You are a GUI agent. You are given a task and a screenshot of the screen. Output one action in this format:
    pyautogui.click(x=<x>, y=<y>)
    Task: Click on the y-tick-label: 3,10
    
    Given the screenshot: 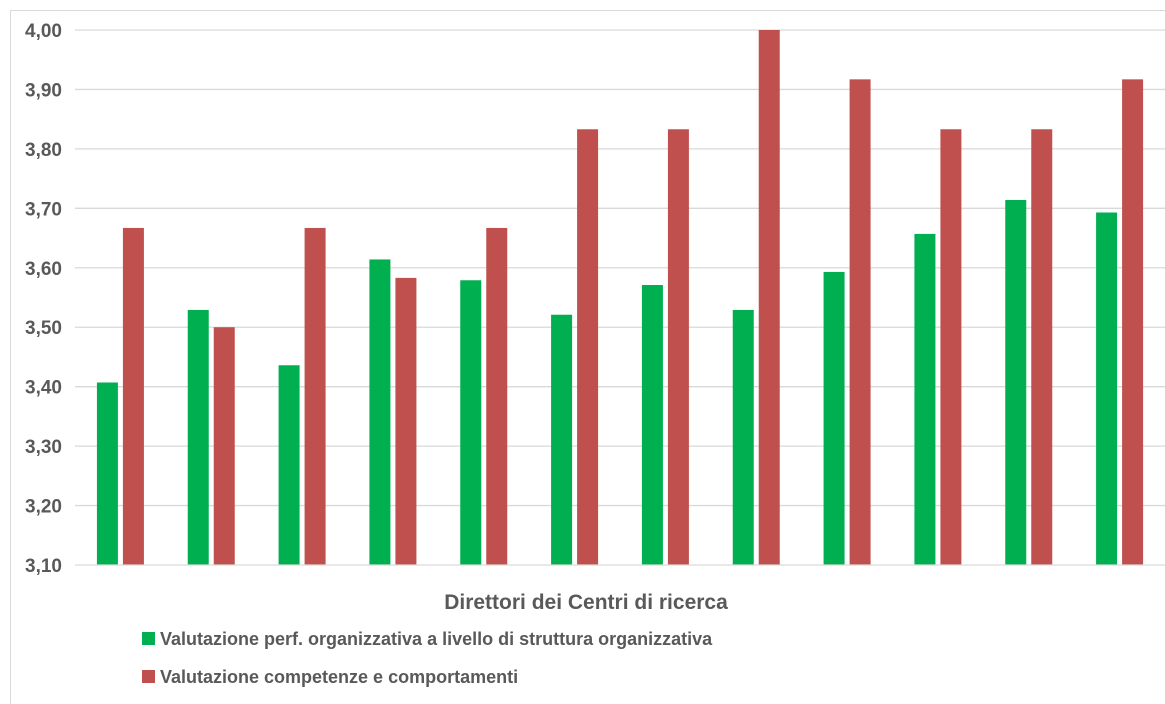 What is the action you would take?
    pyautogui.click(x=43, y=566)
    